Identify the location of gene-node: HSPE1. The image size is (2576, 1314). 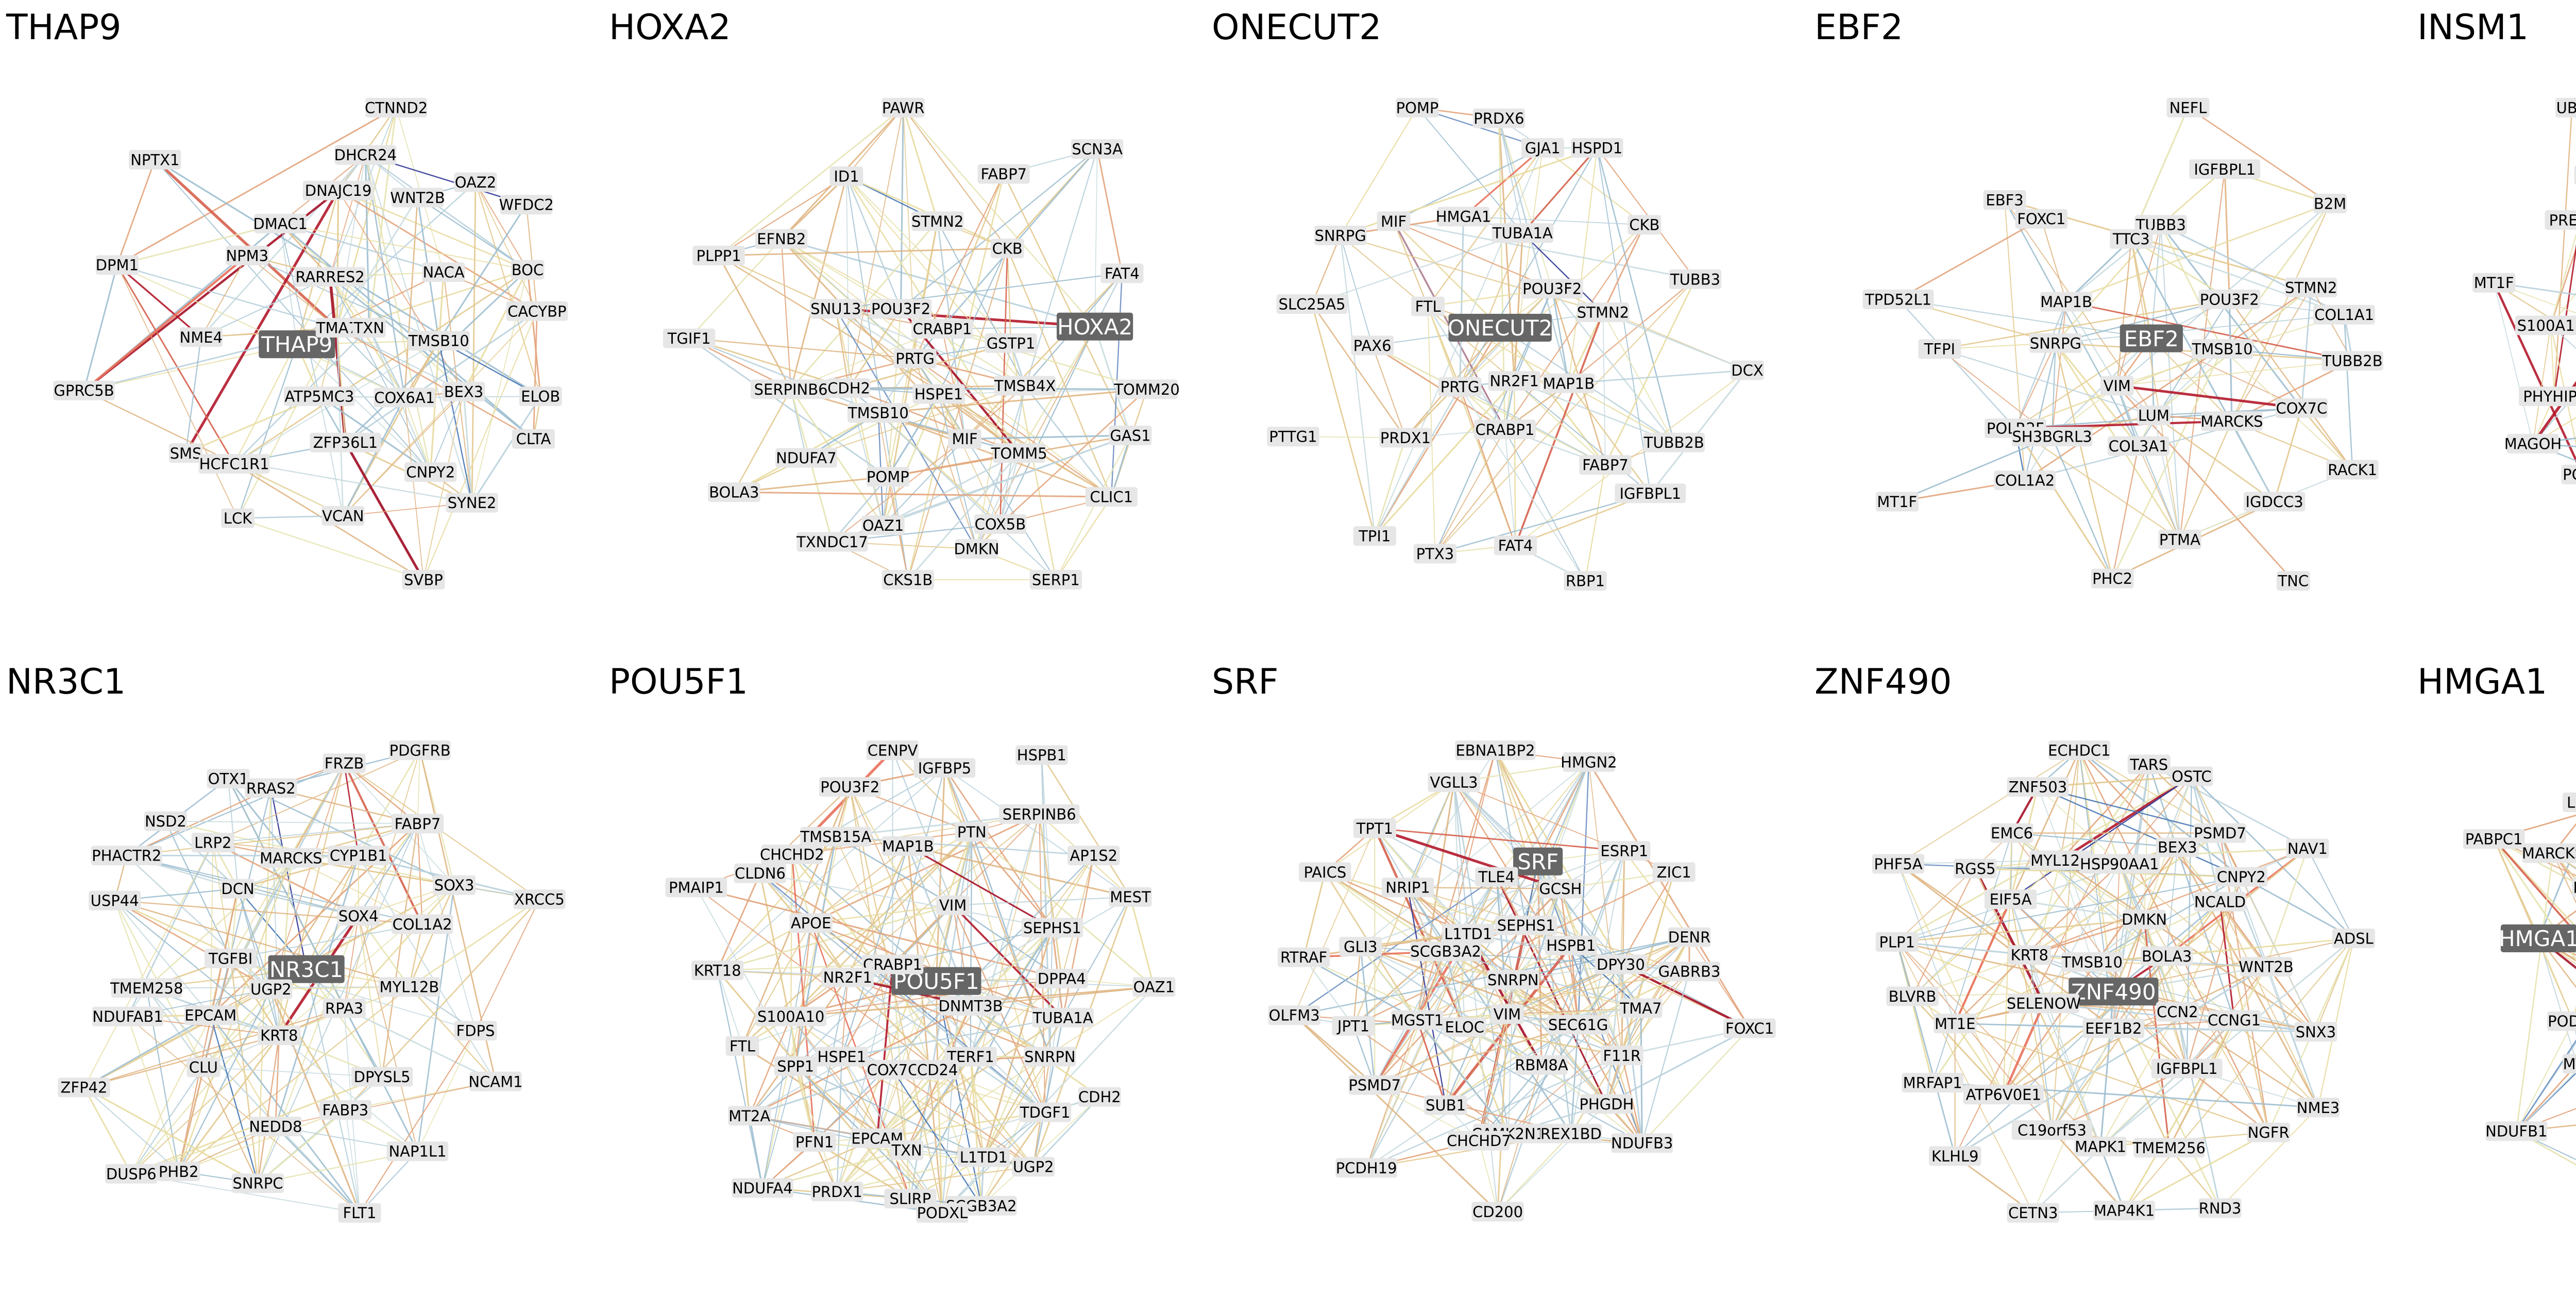
(938, 394).